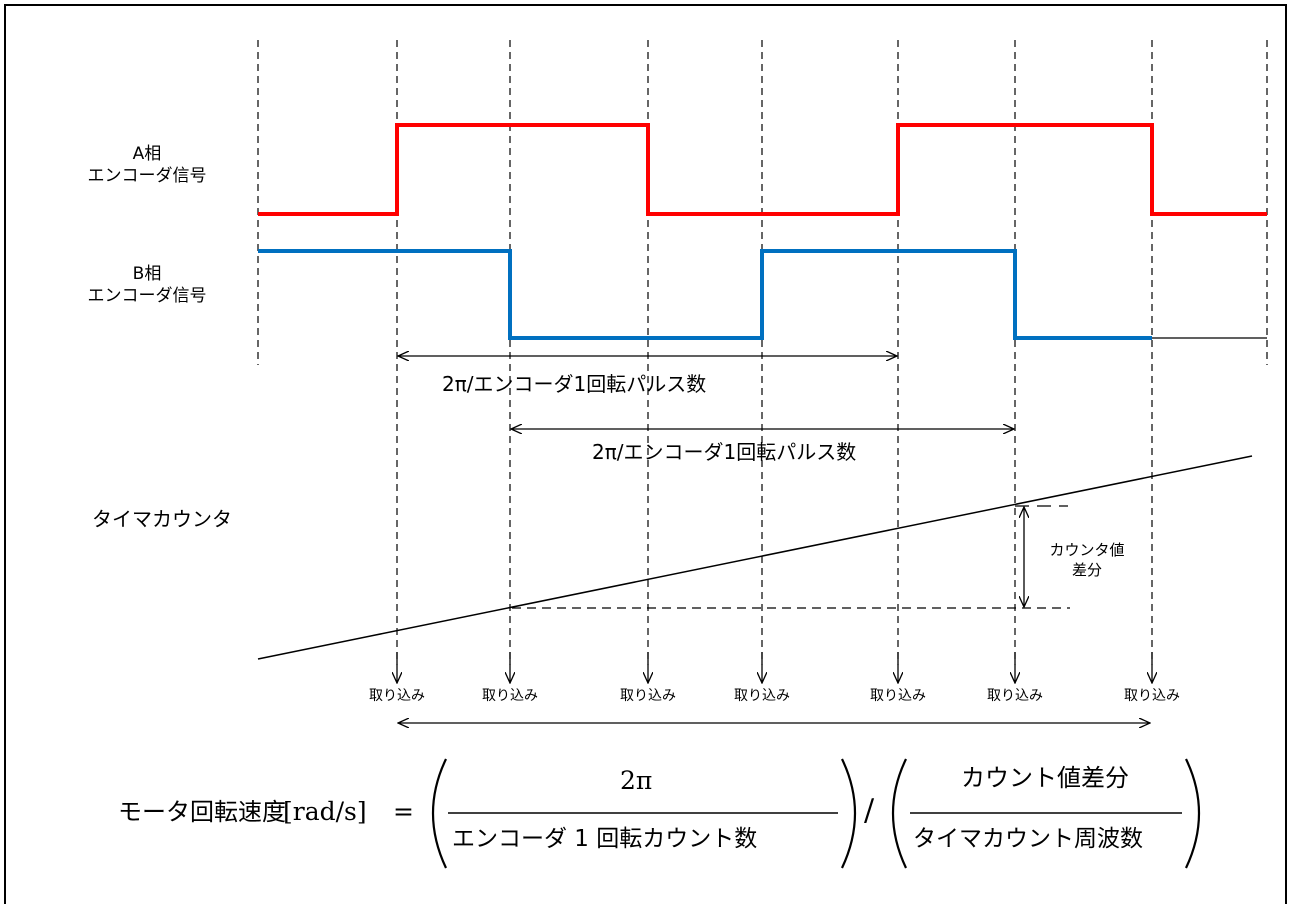 The height and width of the screenshot is (904, 1293). Describe the element at coordinates (1086, 570) in the screenshot. I see `counter-diff-line2: 差分` at that location.